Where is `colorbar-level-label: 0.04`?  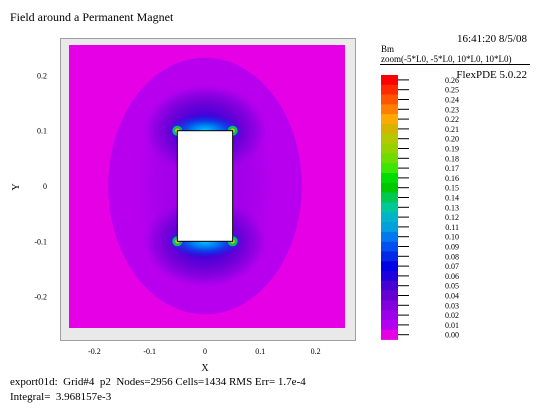 colorbar-level-label: 0.04 is located at coordinates (452, 296).